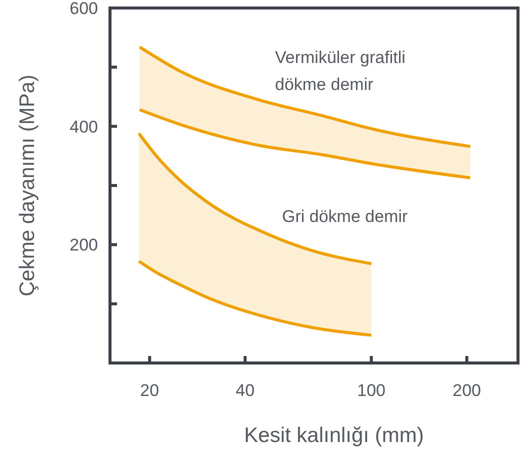  I want to click on x-tick-label: 100, so click(371, 390).